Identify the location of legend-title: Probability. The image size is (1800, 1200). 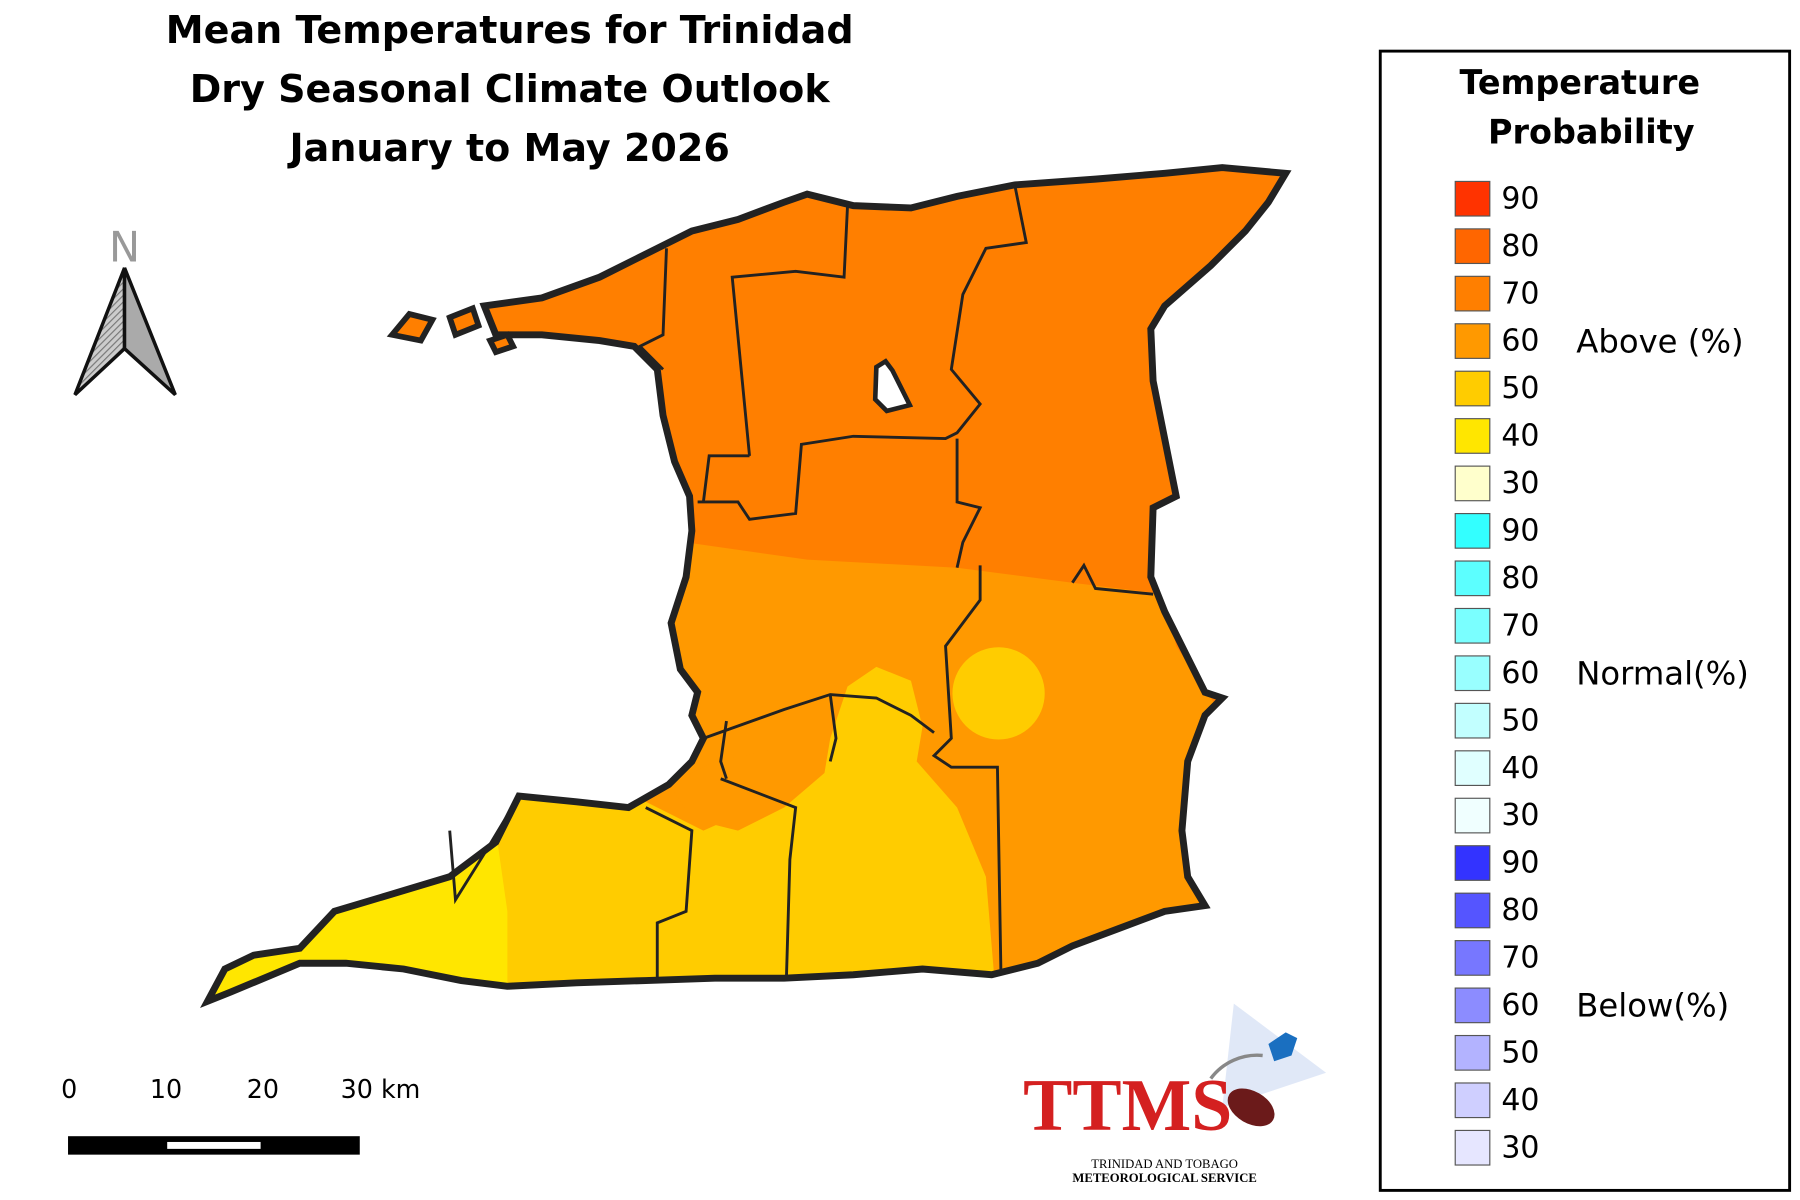
(1591, 132).